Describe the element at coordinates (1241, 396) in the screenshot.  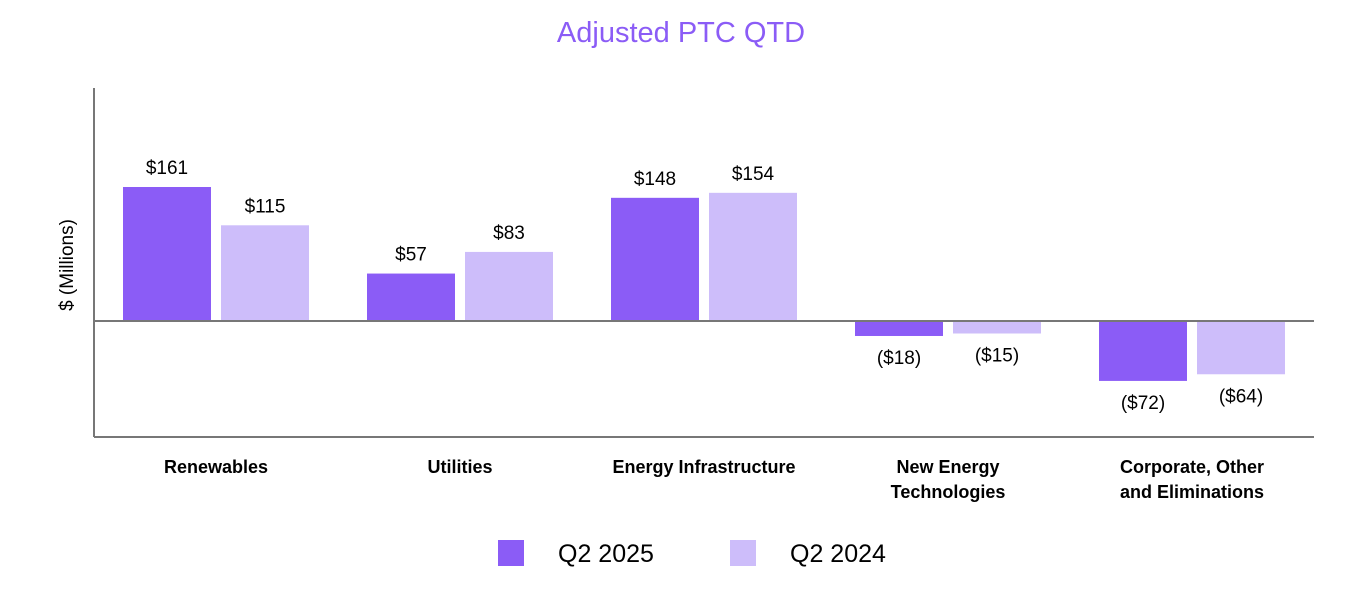
I see `data-label: ($64)` at that location.